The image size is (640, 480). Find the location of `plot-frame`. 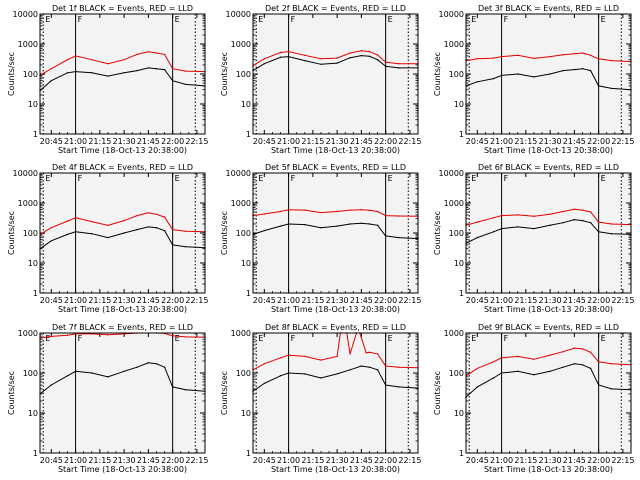

plot-frame is located at coordinates (122, 393).